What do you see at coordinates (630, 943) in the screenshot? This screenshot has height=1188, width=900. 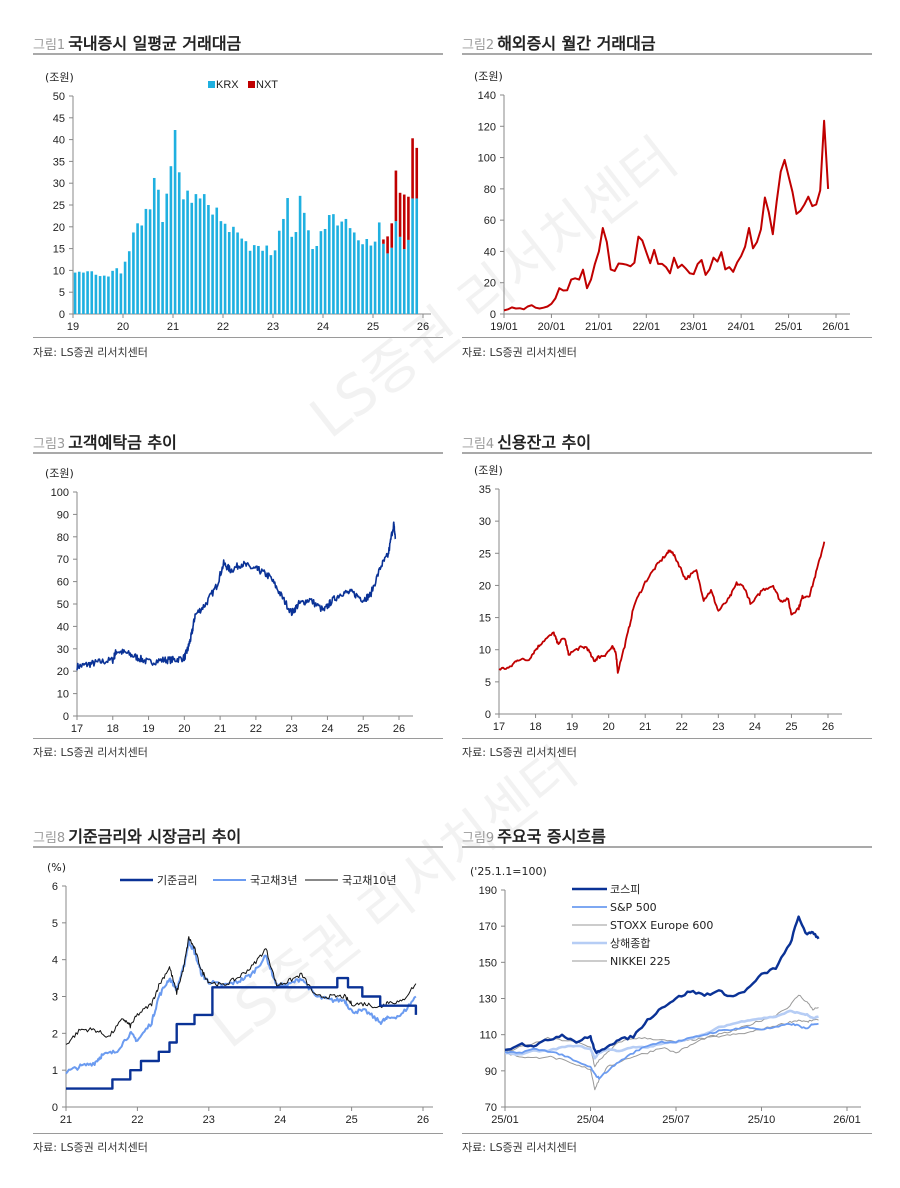 I see `legend-label-shanghai: 상해종합` at bounding box center [630, 943].